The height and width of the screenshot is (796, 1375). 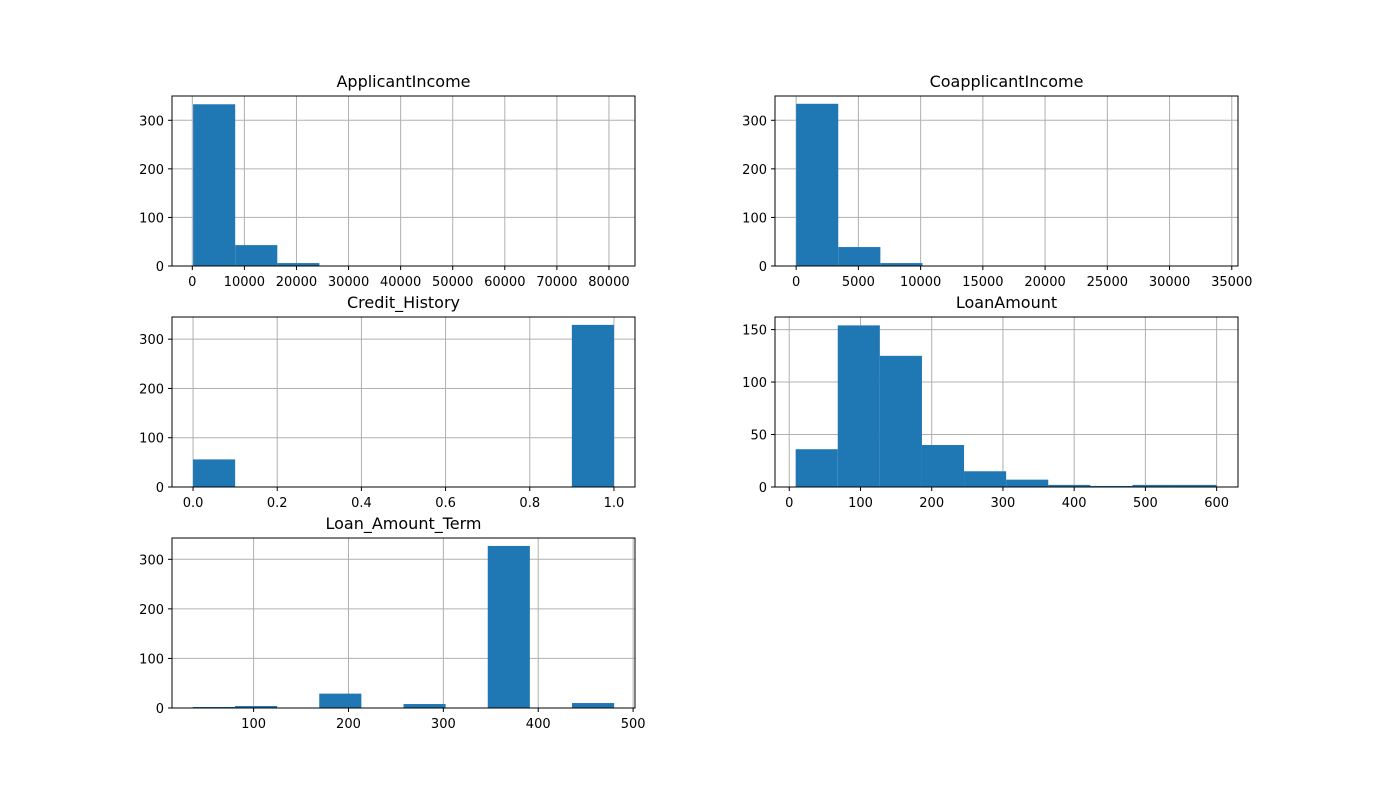 What do you see at coordinates (361, 503) in the screenshot?
I see `x-tick-label: 0.4` at bounding box center [361, 503].